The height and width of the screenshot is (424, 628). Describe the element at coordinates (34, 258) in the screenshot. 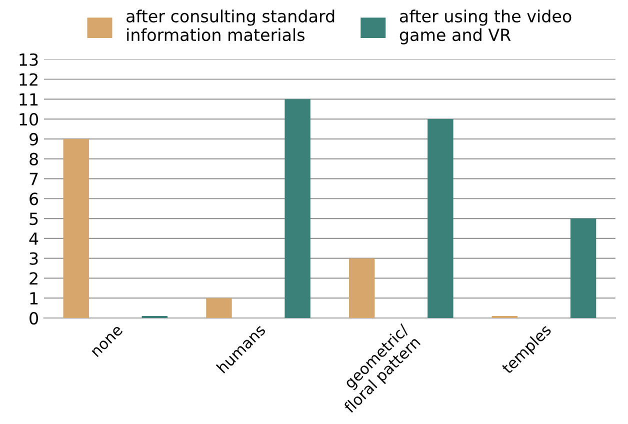

I see `y-tick-label: 3` at that location.